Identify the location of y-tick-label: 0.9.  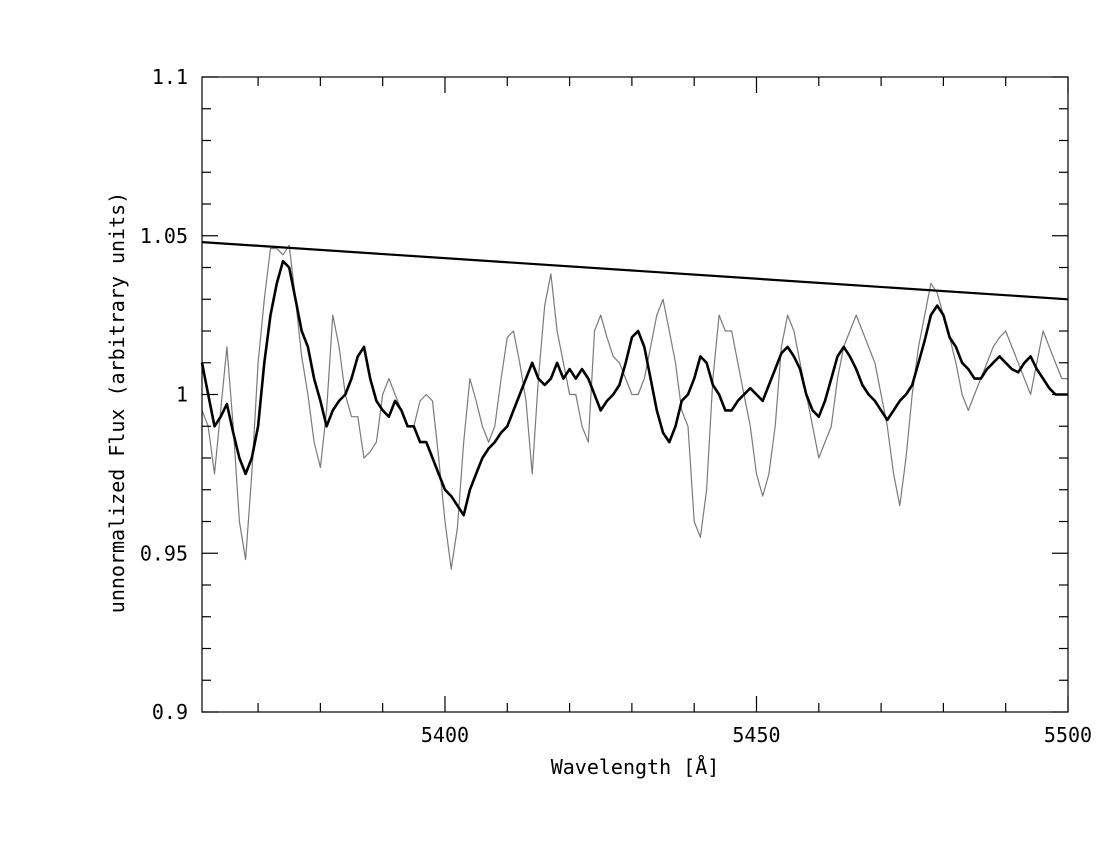
(170, 712).